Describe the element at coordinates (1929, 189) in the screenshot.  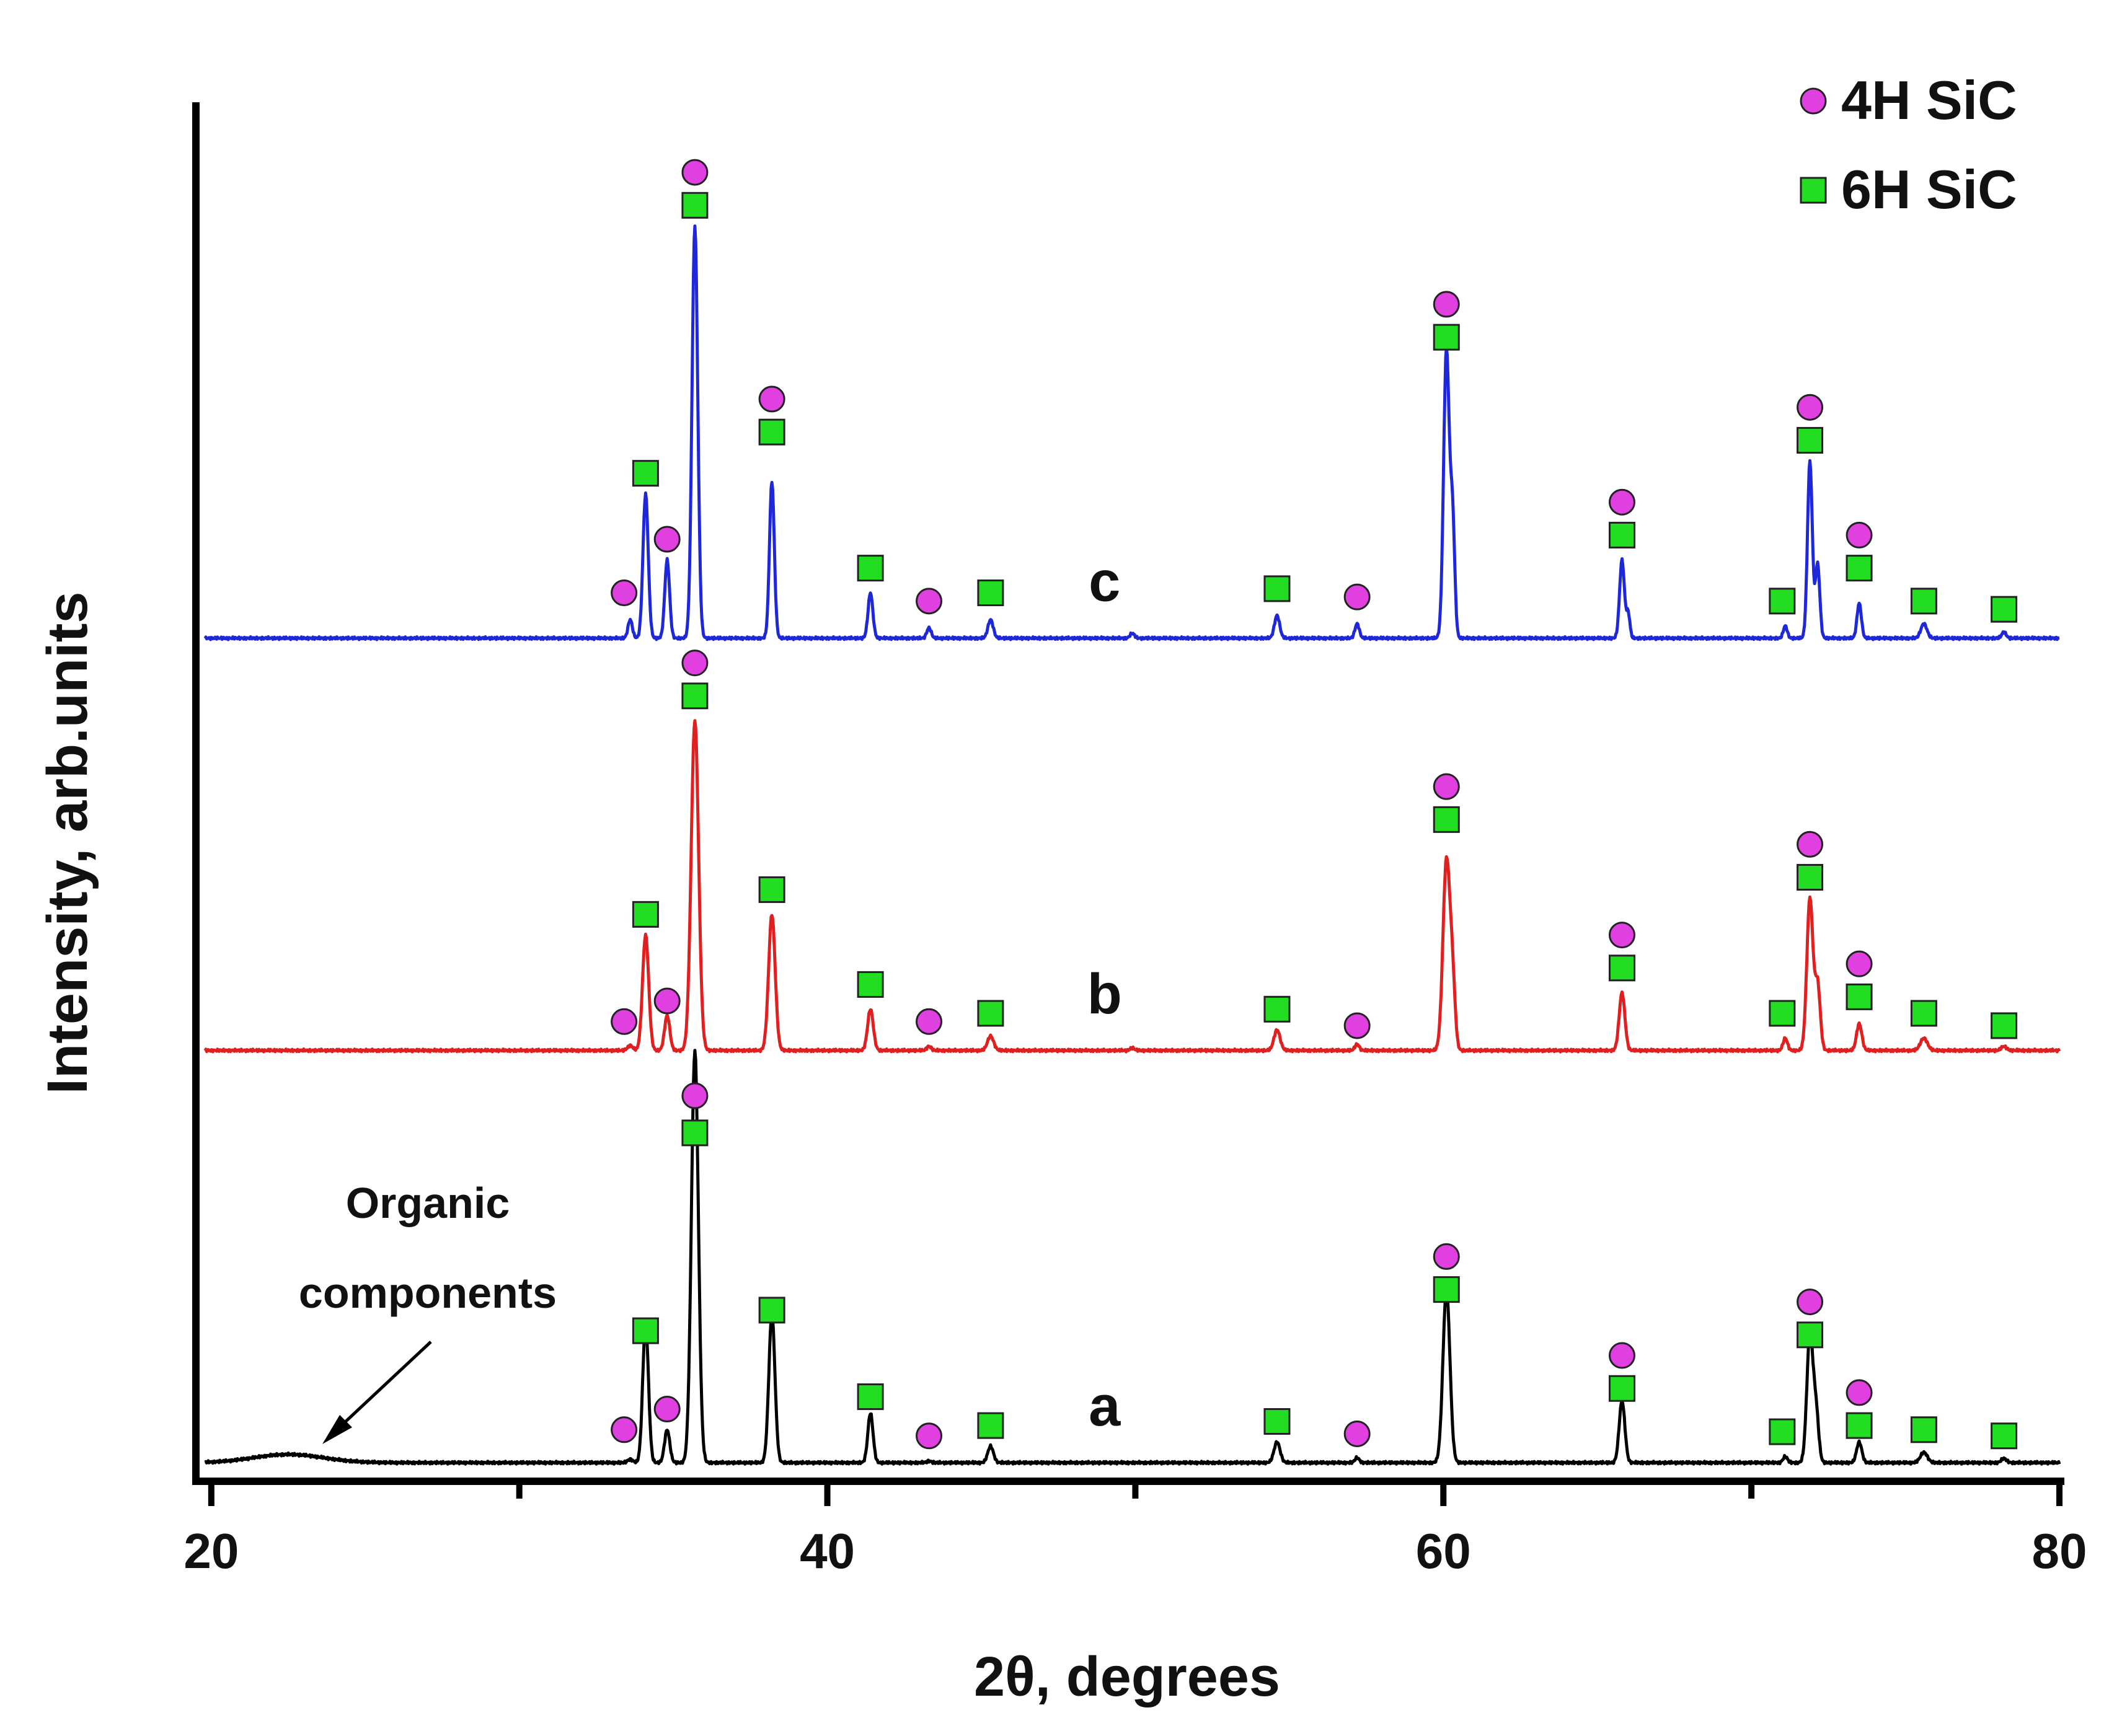
I see `legend-6h-label: 6H SiC` at that location.